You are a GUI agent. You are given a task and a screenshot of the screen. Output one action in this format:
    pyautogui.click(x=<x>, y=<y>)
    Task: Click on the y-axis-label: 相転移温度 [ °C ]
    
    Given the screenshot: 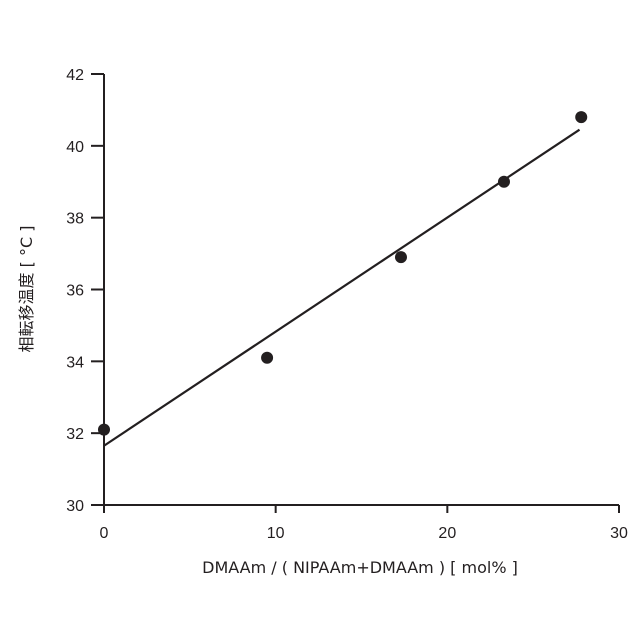 What is the action you would take?
    pyautogui.click(x=26, y=289)
    